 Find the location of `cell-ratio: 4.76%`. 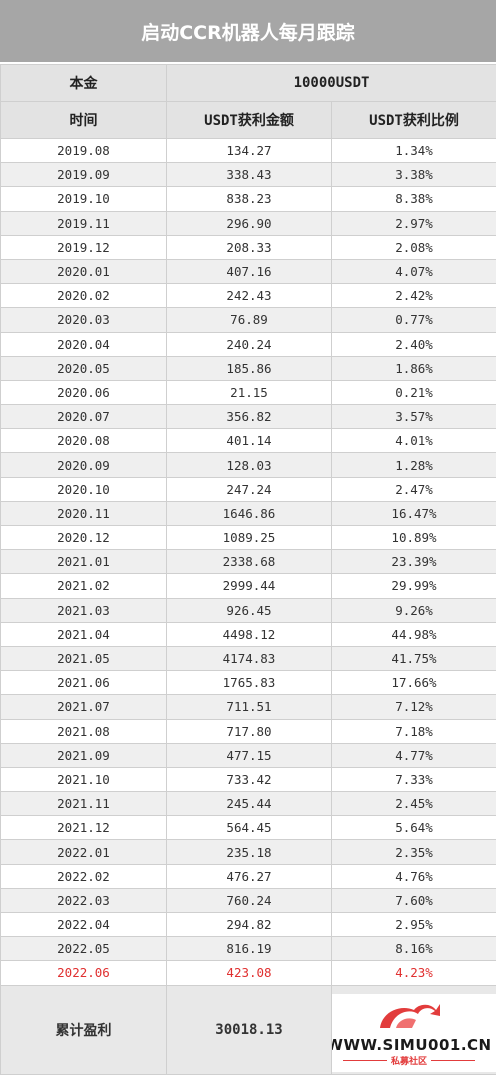

cell-ratio: 4.76% is located at coordinates (414, 876).